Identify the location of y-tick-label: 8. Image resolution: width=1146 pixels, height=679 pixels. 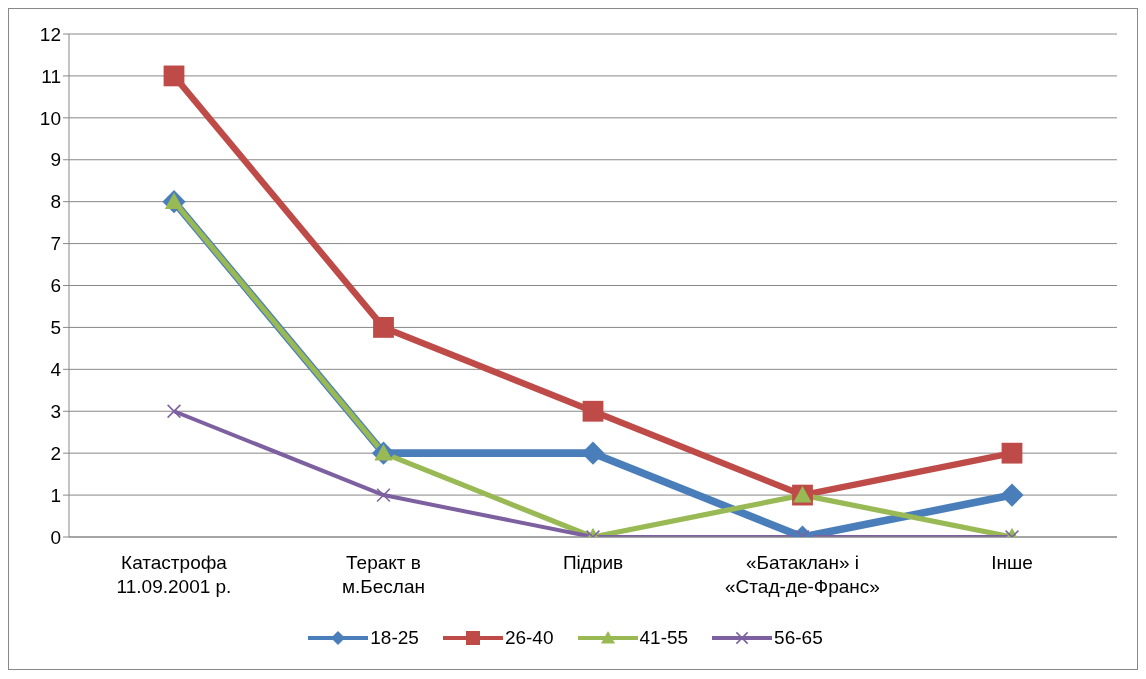
(55, 202).